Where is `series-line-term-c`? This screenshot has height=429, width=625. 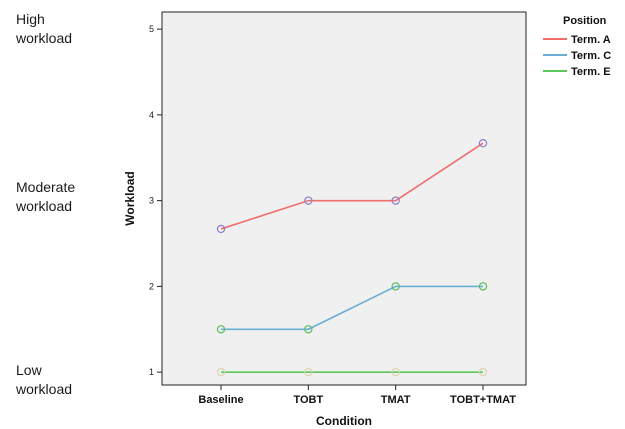 series-line-term-c is located at coordinates (352, 308).